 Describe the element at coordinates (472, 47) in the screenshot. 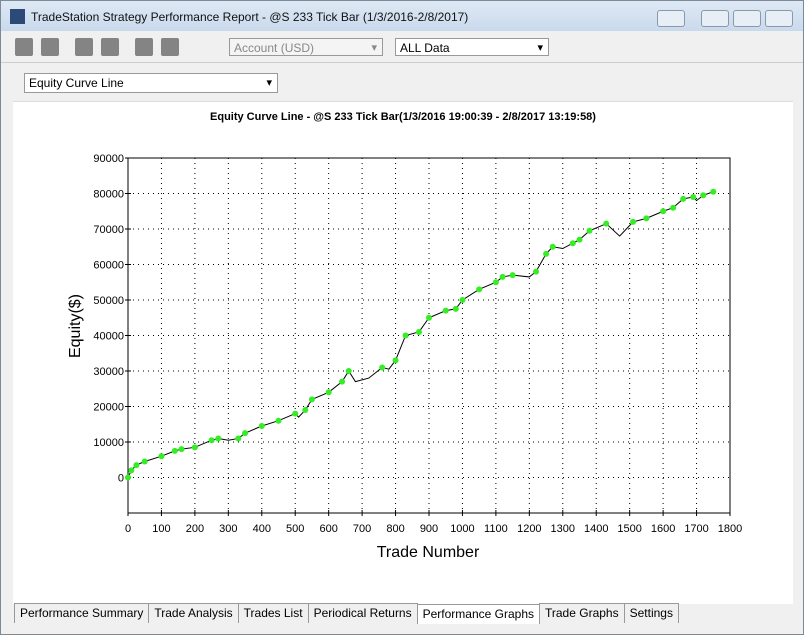

I see `data-range-combo: ALL Data` at that location.